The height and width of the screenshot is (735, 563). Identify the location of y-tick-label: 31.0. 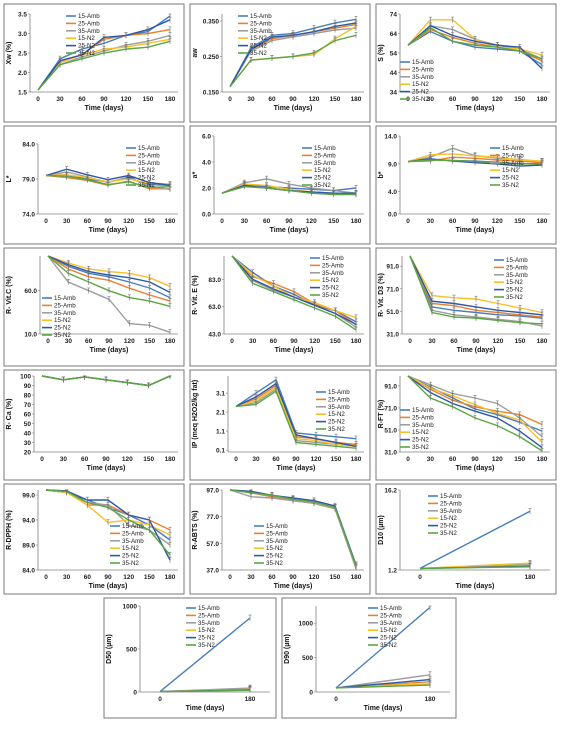
(392, 335).